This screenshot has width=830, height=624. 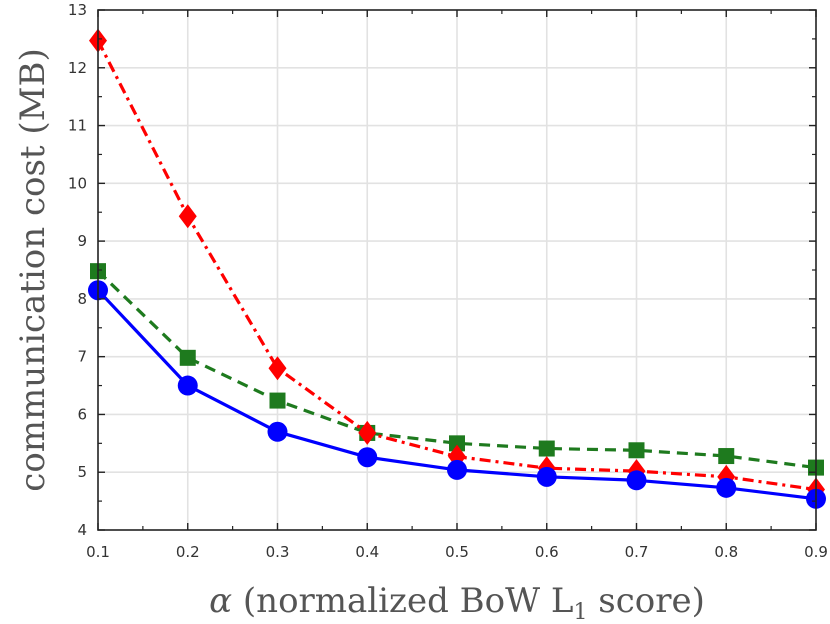 I want to click on y-tick-label: 4, so click(x=82, y=530).